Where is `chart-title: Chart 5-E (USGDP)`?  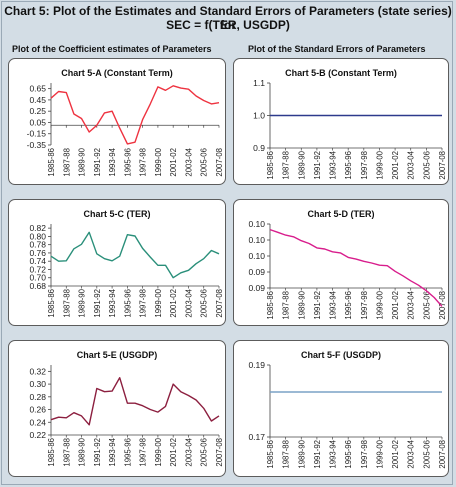 chart-title: Chart 5-E (USGDP) is located at coordinates (117, 355).